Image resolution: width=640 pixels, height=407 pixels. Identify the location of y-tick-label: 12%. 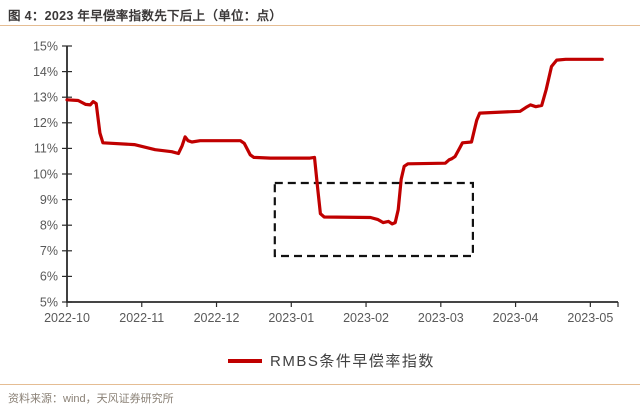
(45, 123).